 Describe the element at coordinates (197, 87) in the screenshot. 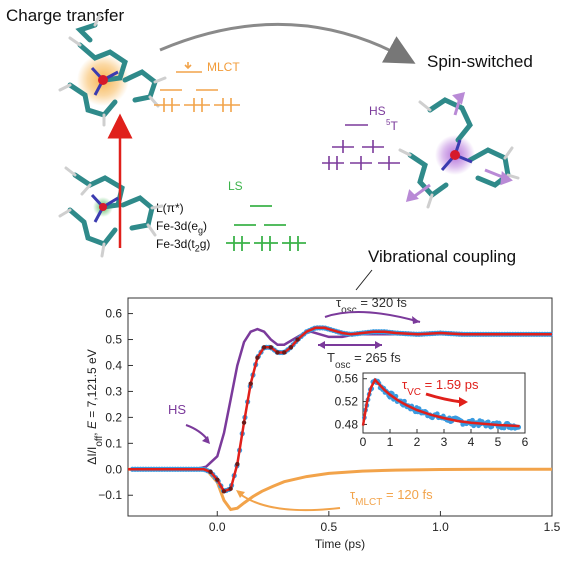

I see `mlct-levels` at that location.